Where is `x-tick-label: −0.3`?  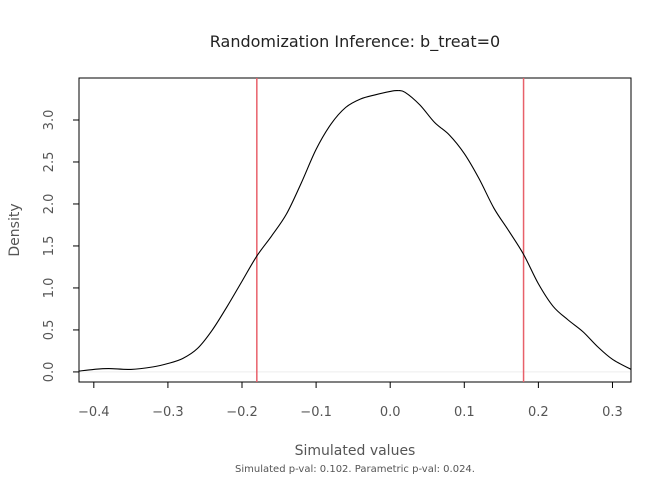 x-tick-label: −0.3 is located at coordinates (168, 412).